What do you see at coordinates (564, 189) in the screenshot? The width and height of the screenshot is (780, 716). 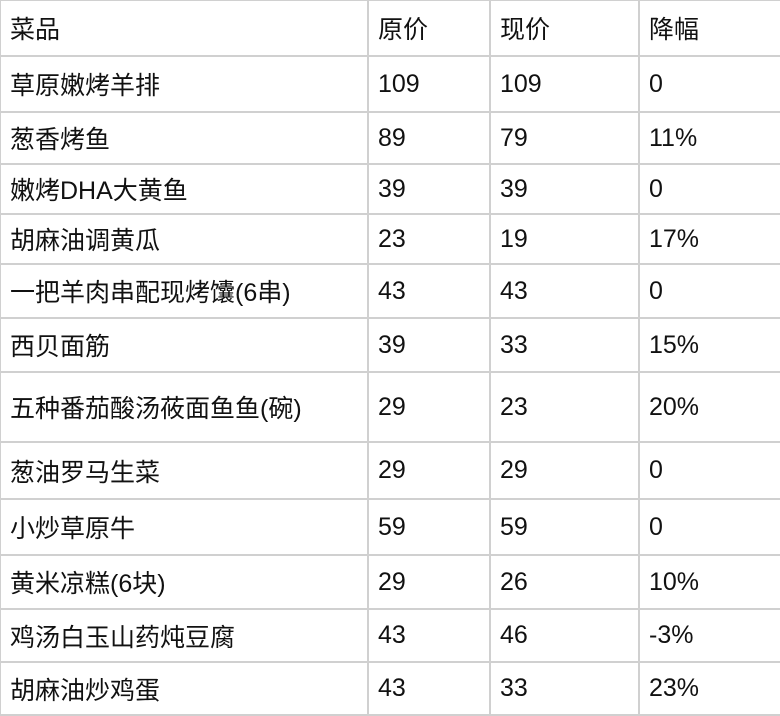 I see `cell-current-price: 39` at bounding box center [564, 189].